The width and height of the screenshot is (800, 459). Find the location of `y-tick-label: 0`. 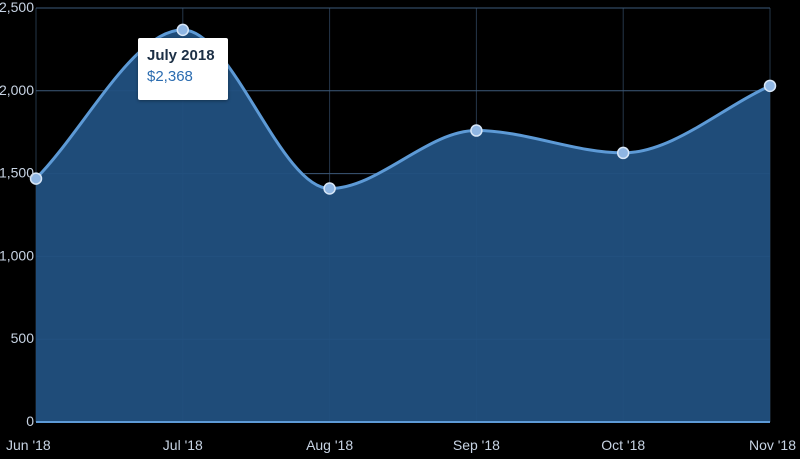

y-tick-label: 0 is located at coordinates (30, 421).